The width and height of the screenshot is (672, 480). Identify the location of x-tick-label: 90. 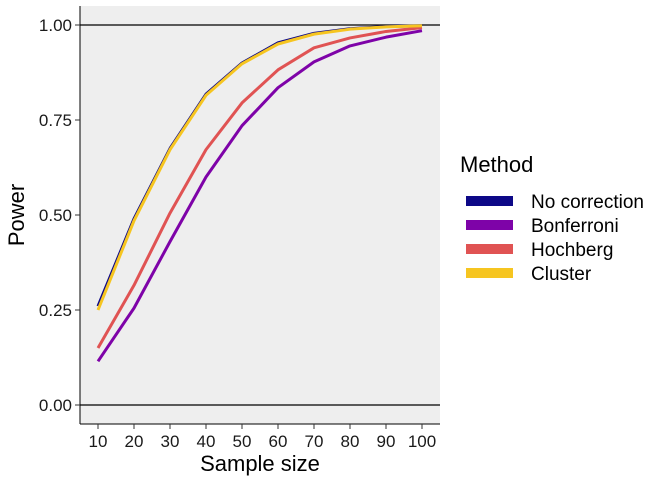
(386, 441).